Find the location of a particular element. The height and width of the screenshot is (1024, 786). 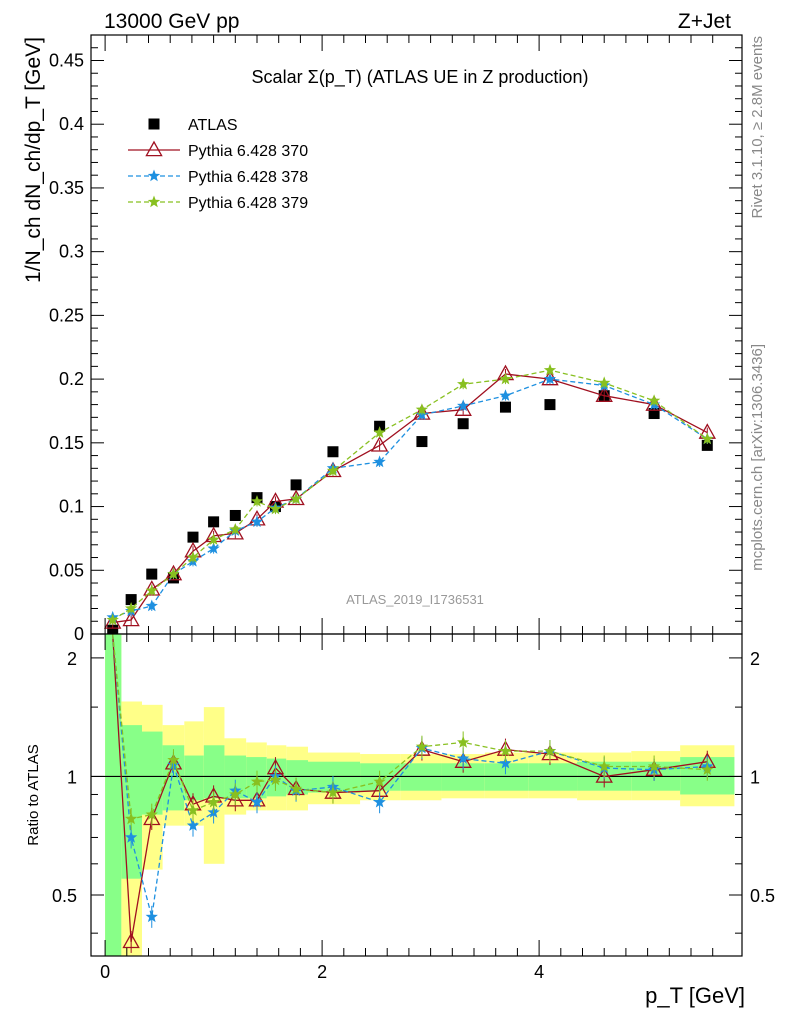

header-right: Z+Jet is located at coordinates (704, 21).